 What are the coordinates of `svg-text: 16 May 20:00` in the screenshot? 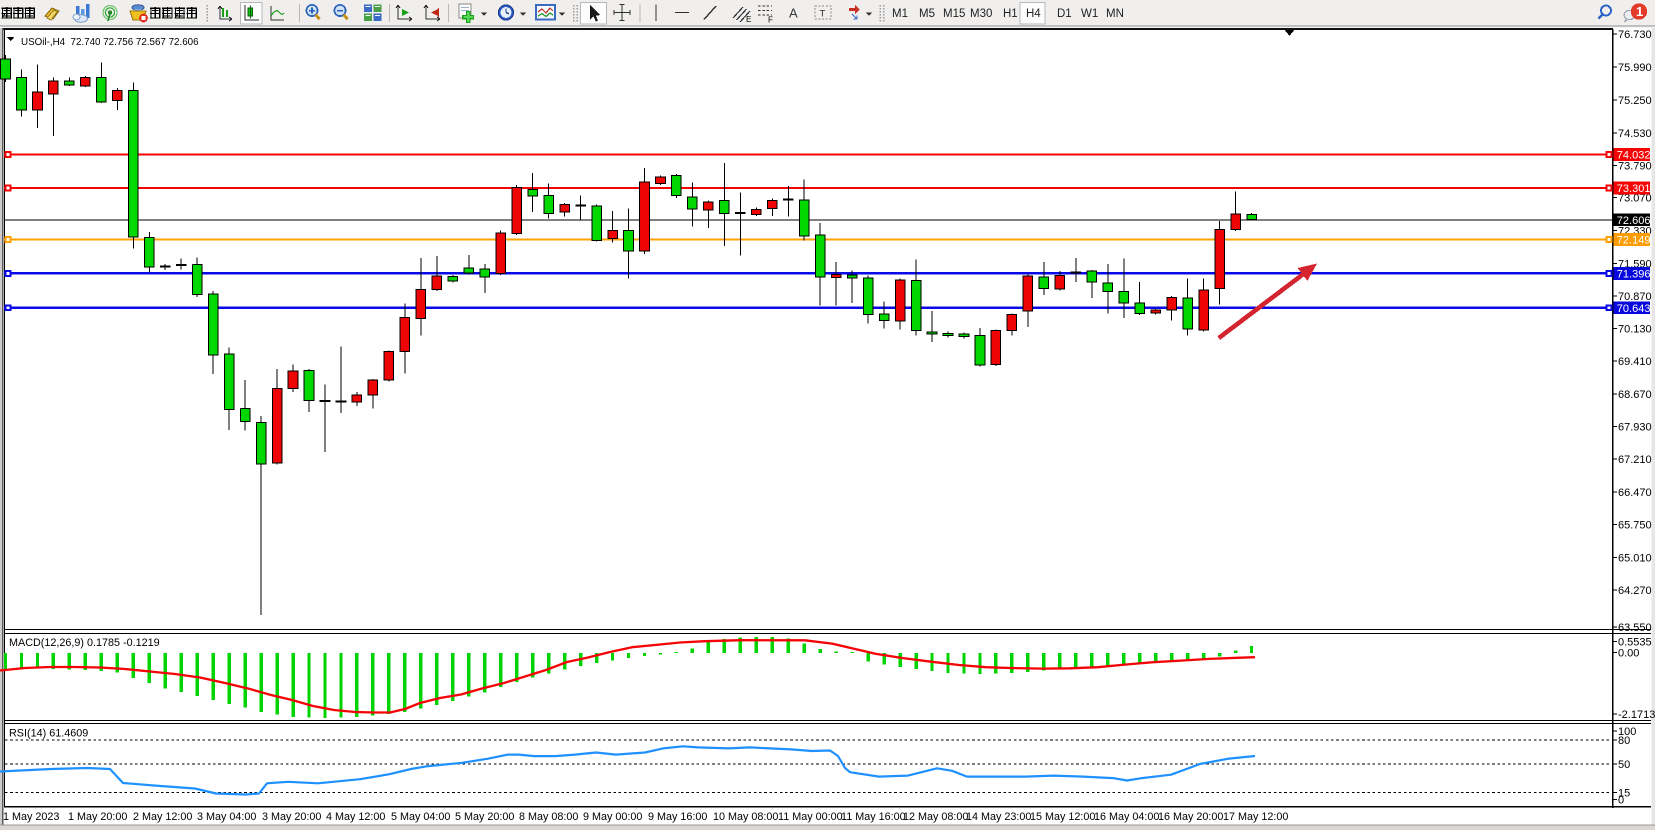 It's located at (1190, 817).